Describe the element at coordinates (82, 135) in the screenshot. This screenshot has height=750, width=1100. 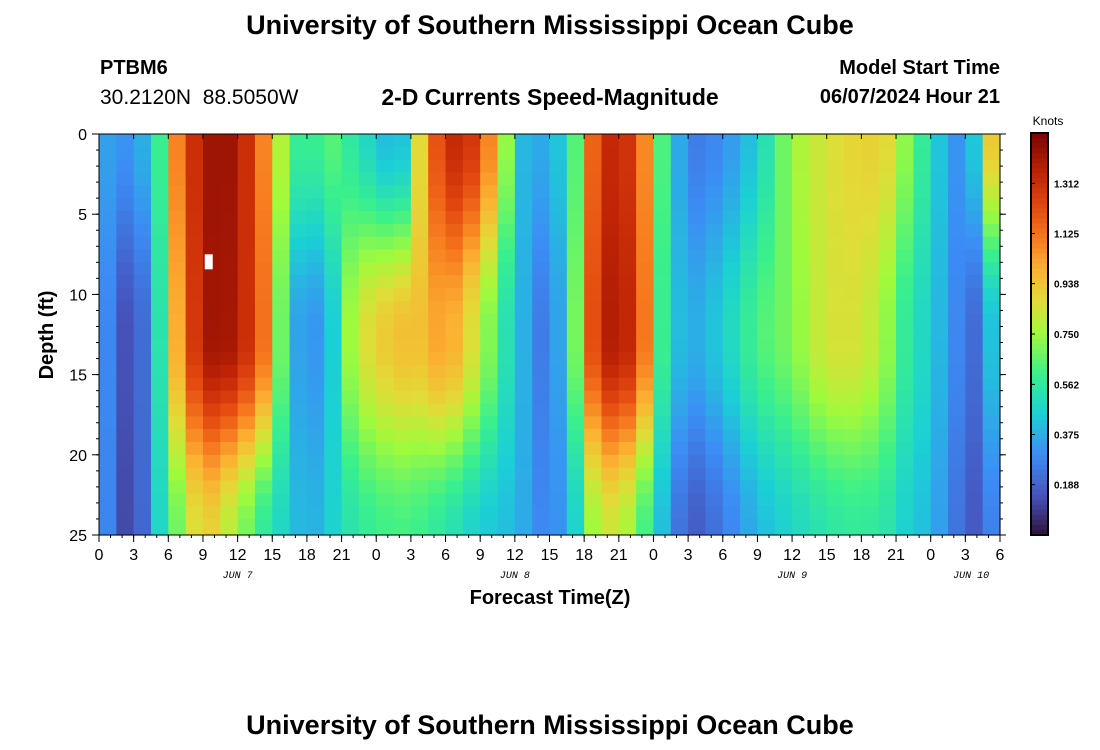
I see `y-tick-label: 0` at that location.